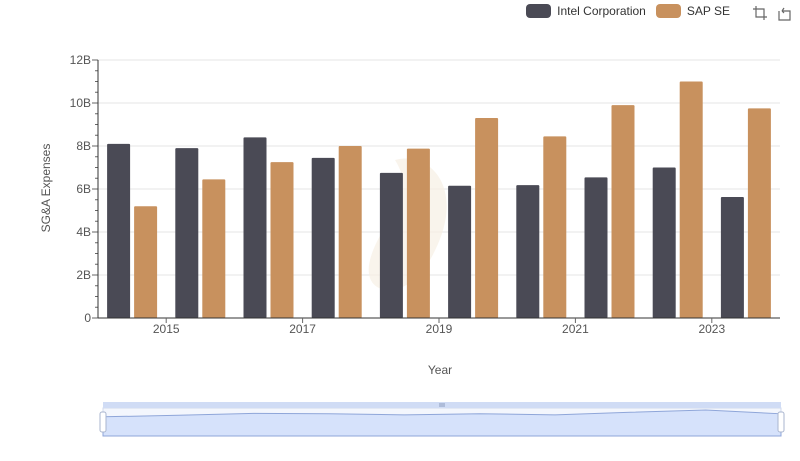 The height and width of the screenshot is (461, 800). Describe the element at coordinates (46, 188) in the screenshot. I see `y-axis-title: SG&A Expenses` at that location.